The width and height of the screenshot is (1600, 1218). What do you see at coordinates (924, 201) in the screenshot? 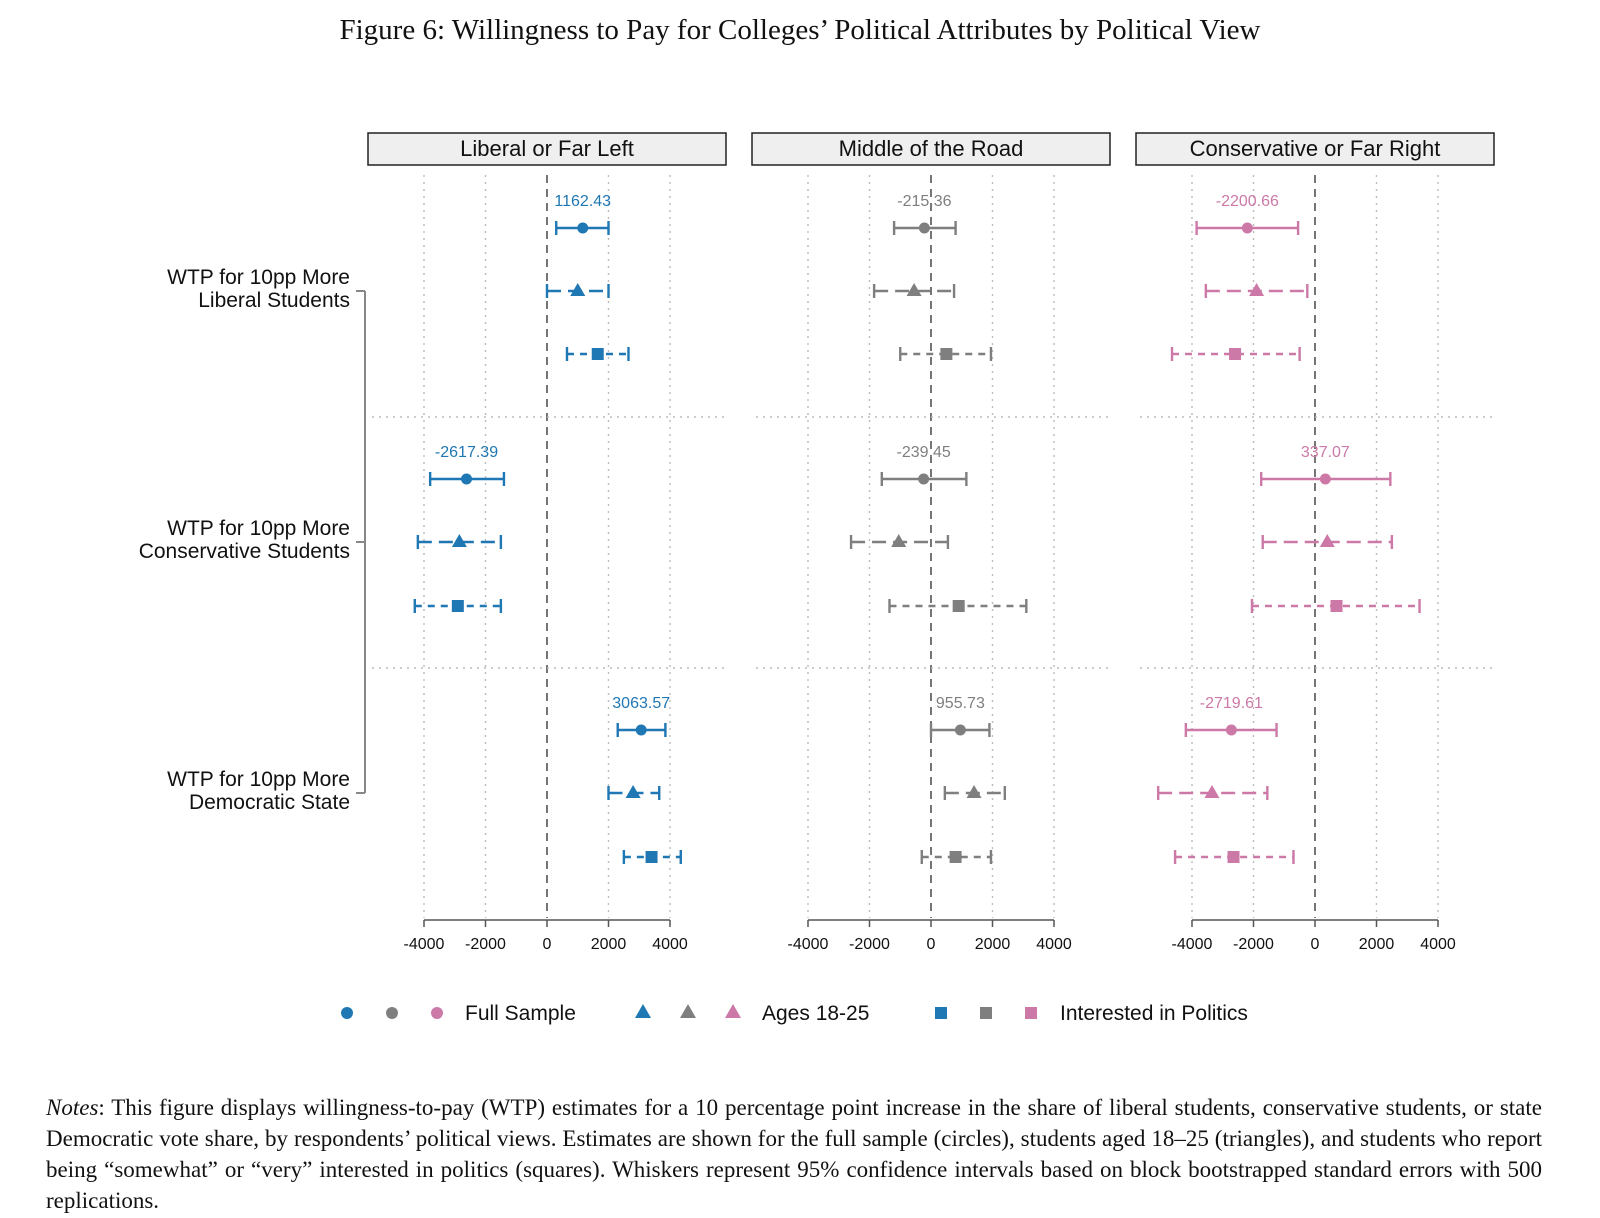
I see `estimate-value-label: -215.36` at bounding box center [924, 201].